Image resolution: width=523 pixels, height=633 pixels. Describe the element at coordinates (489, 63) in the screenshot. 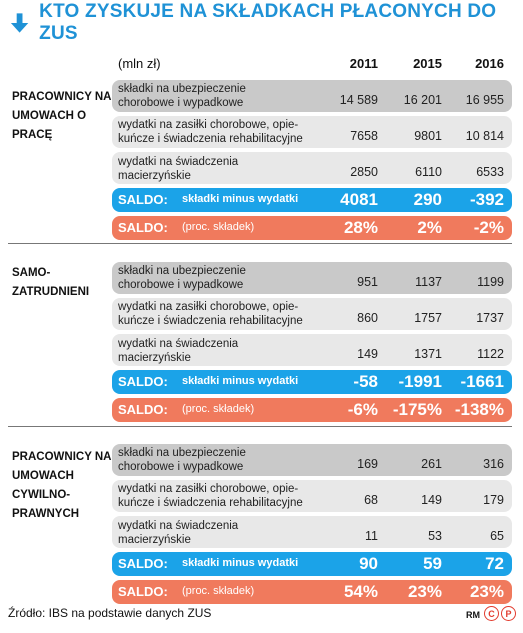

I see `year-header-2016: 2016` at that location.